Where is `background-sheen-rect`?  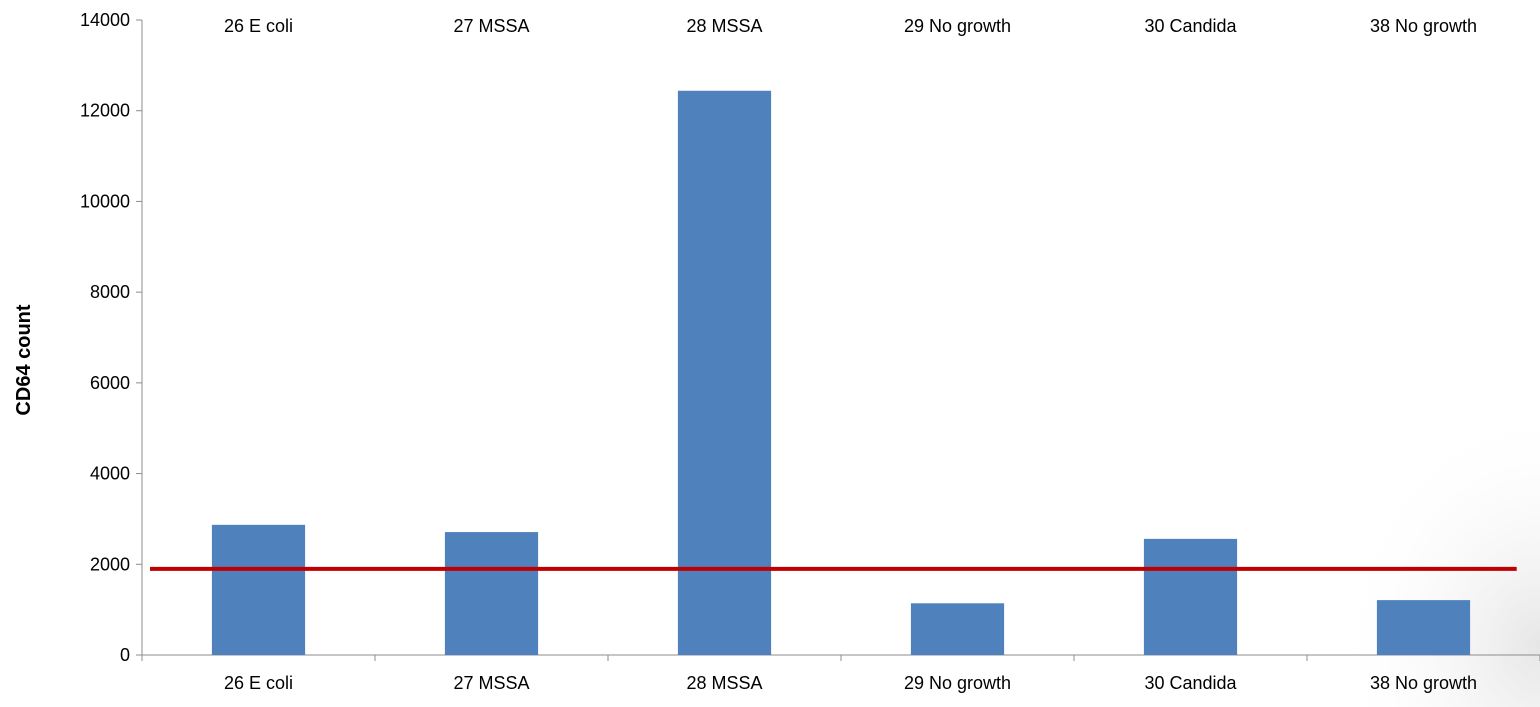 background-sheen-rect is located at coordinates (1370, 503).